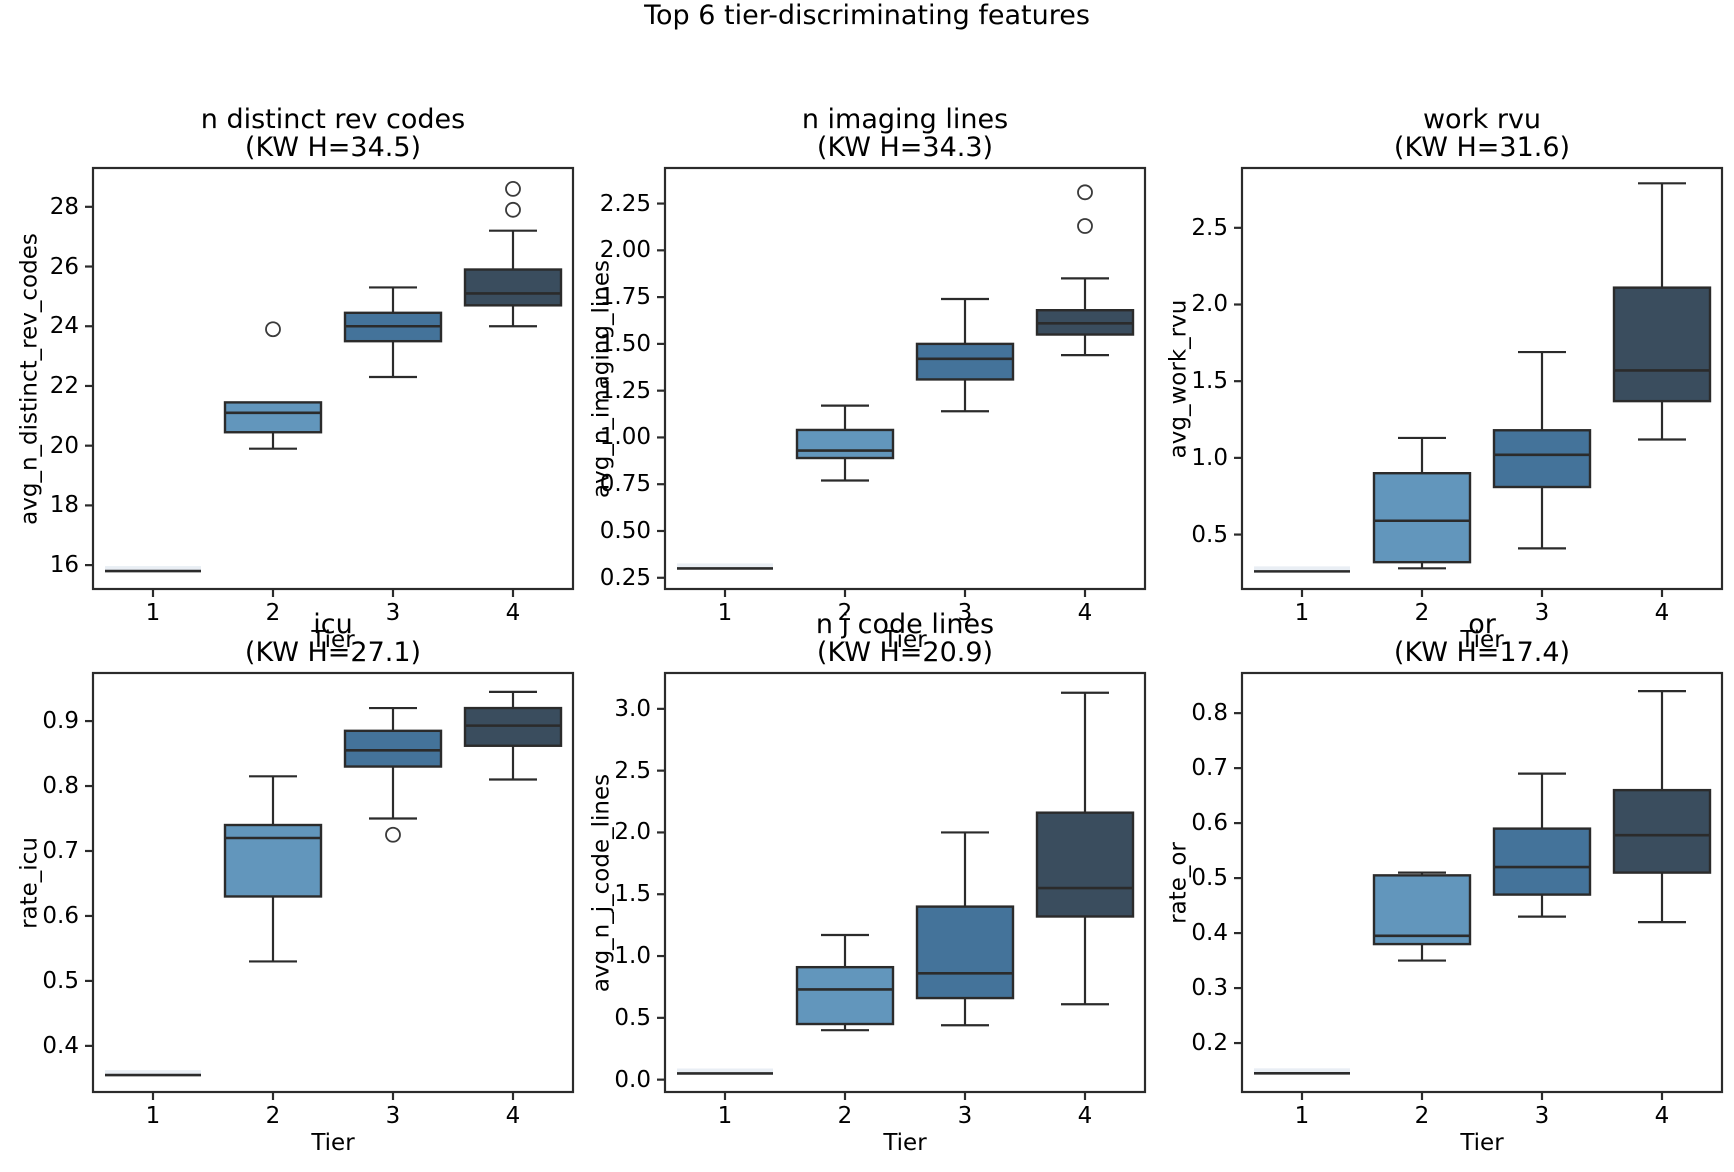 The height and width of the screenshot is (1172, 1734). Describe the element at coordinates (333, 147) in the screenshot. I see `subplot-subtitle: (KW H=34.5)` at that location.